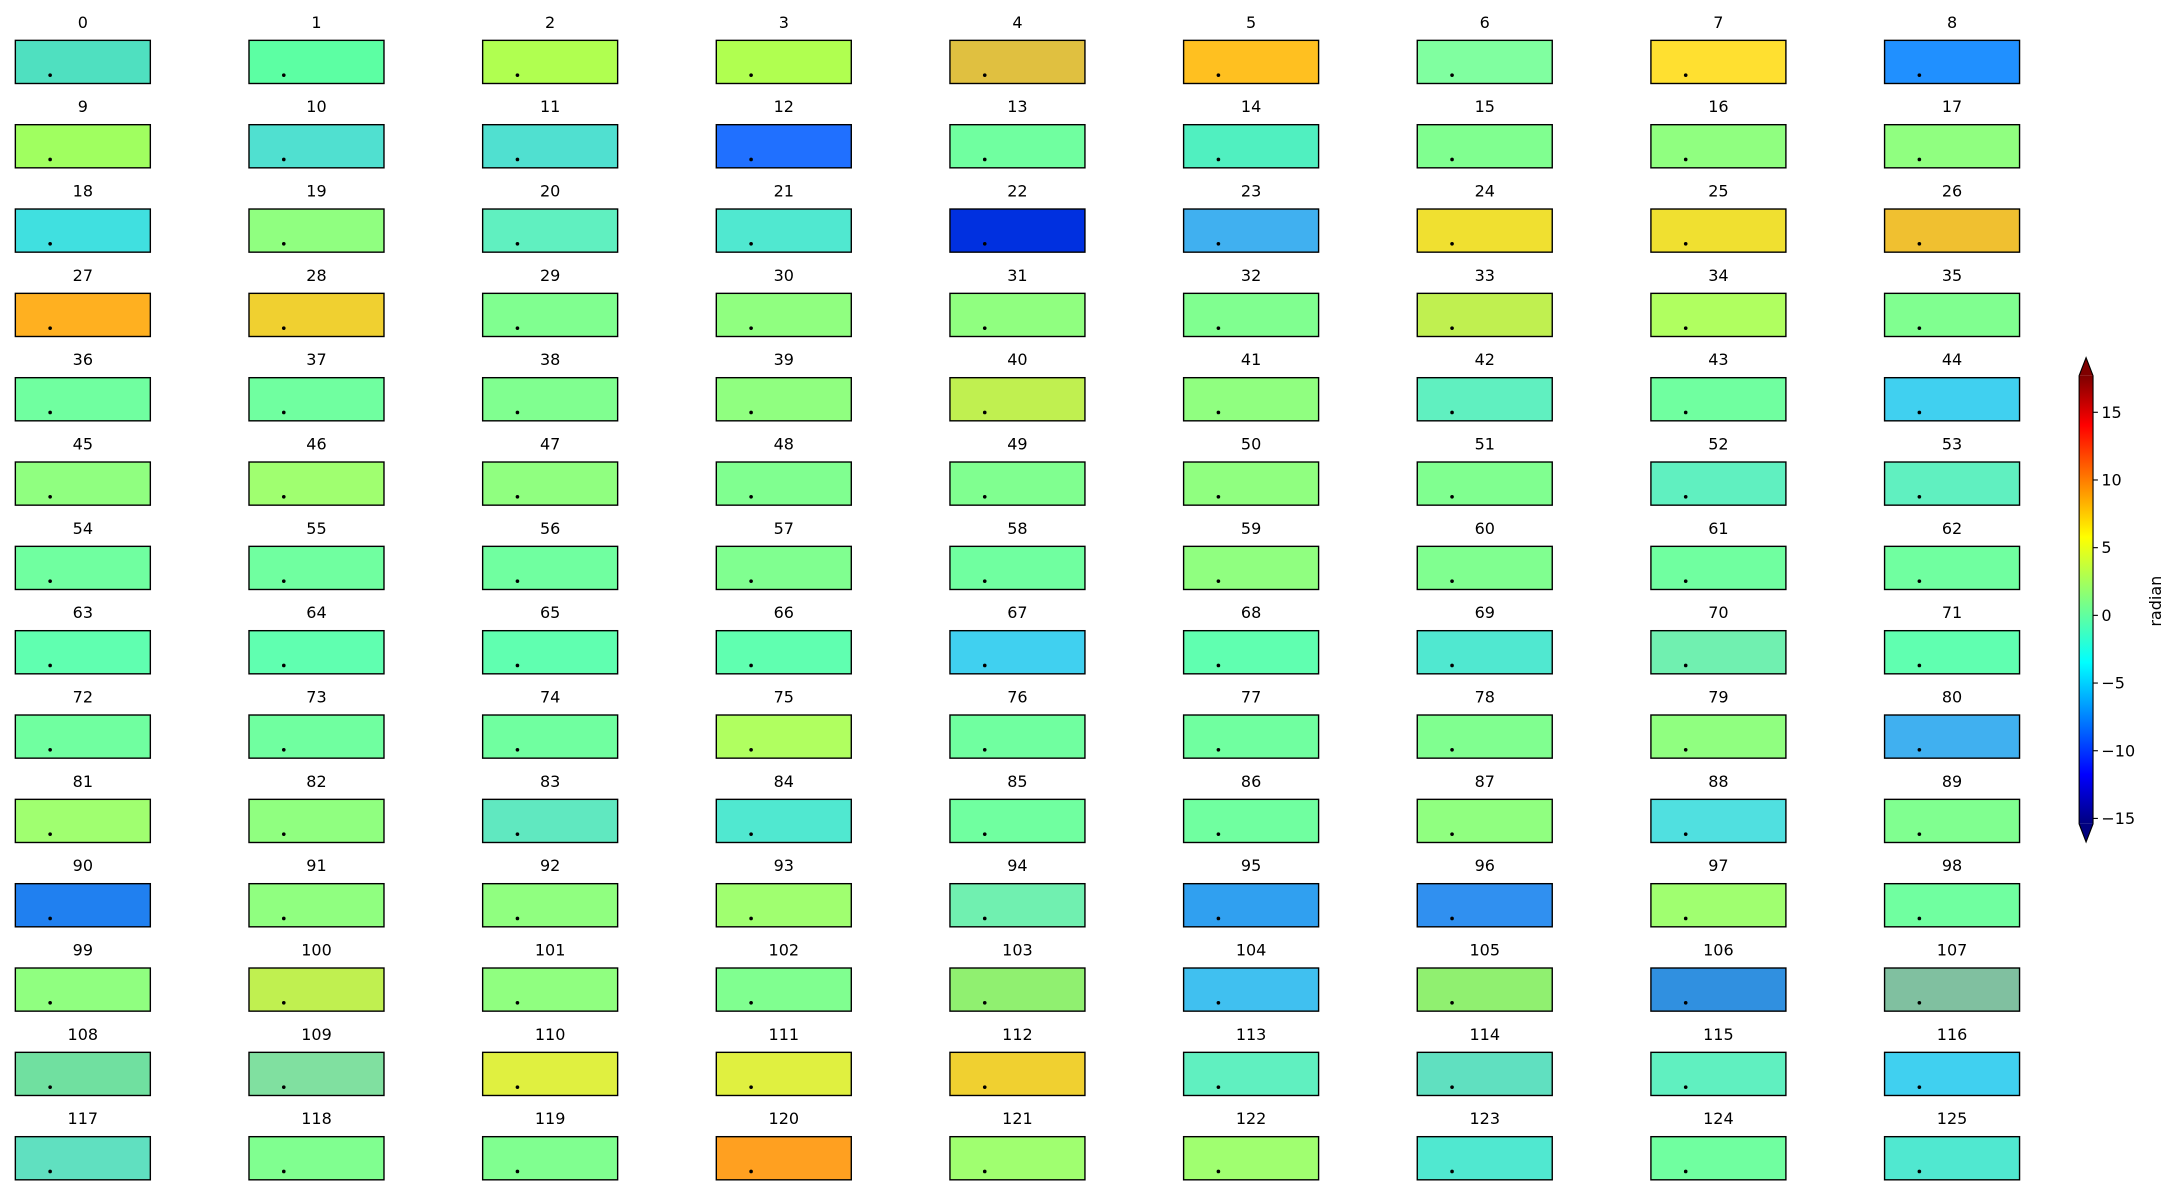  What do you see at coordinates (784, 1034) in the screenshot?
I see `panel-title: 111` at bounding box center [784, 1034].